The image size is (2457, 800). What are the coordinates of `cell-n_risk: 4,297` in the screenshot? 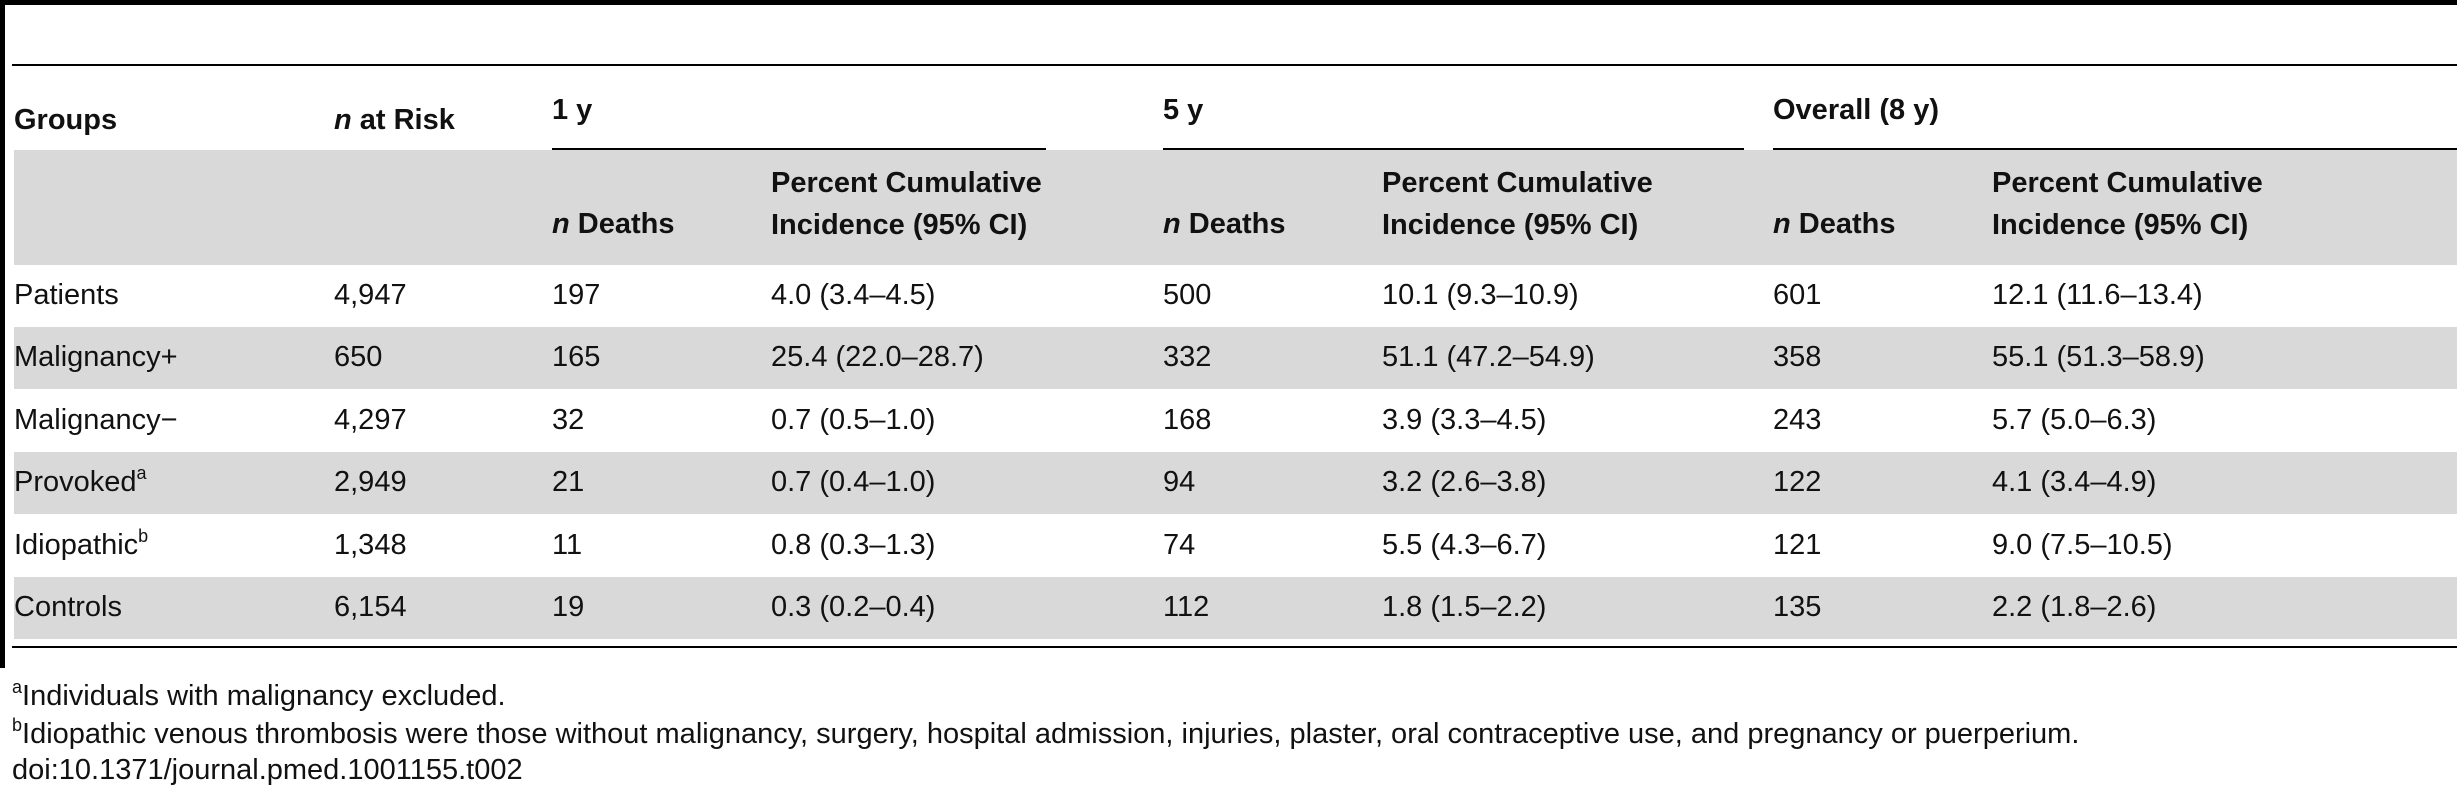 It's located at (370, 420).